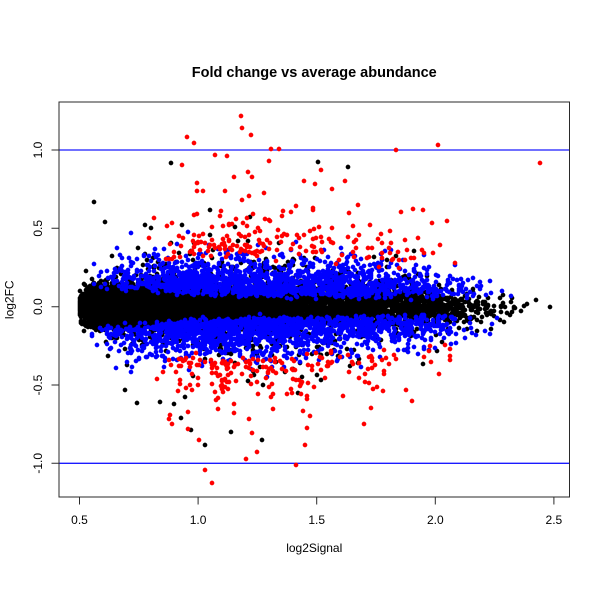  Describe the element at coordinates (38, 384) in the screenshot. I see `svg-text: -0.5` at that location.